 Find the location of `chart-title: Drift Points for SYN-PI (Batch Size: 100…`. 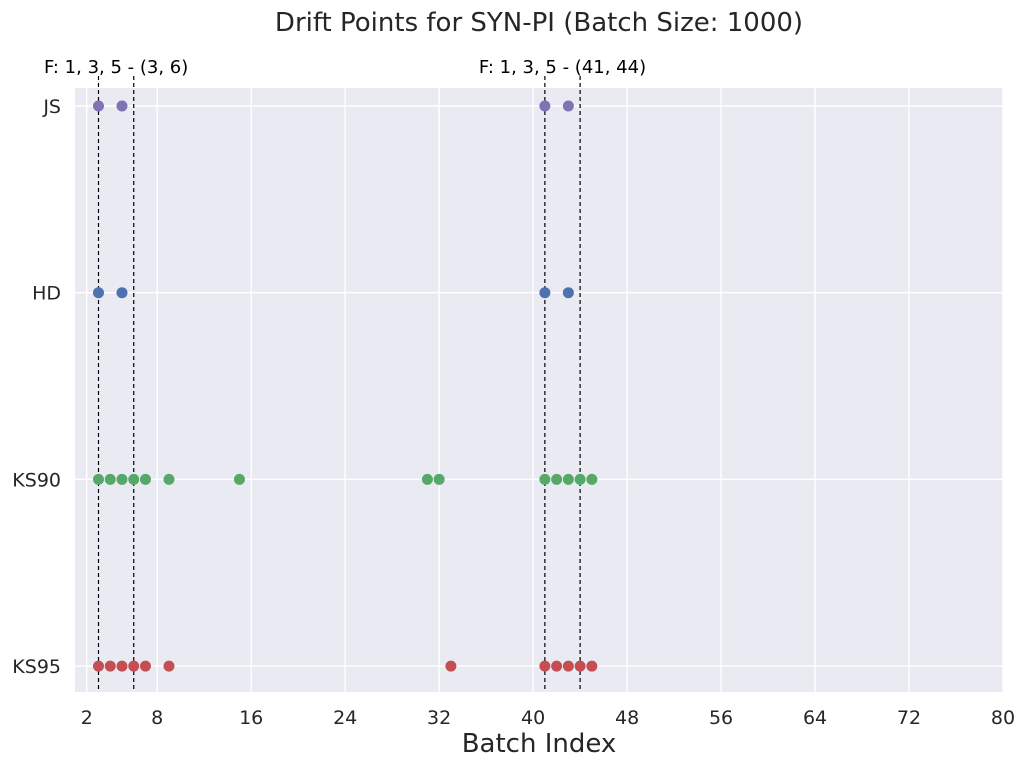

chart-title: Drift Points for SYN-PI (Batch Size: 100… is located at coordinates (539, 23).